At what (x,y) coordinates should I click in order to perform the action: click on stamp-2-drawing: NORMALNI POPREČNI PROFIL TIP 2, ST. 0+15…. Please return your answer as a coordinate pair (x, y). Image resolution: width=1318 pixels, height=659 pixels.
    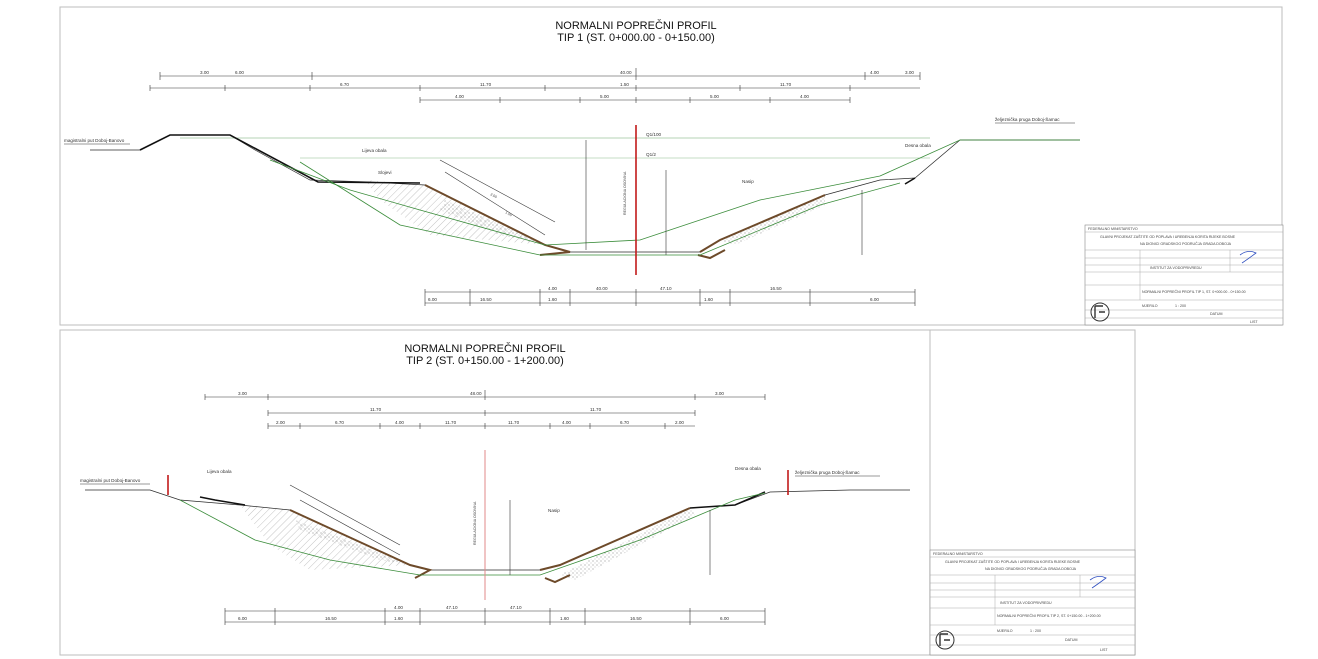
    Looking at the image, I should click on (1049, 615).